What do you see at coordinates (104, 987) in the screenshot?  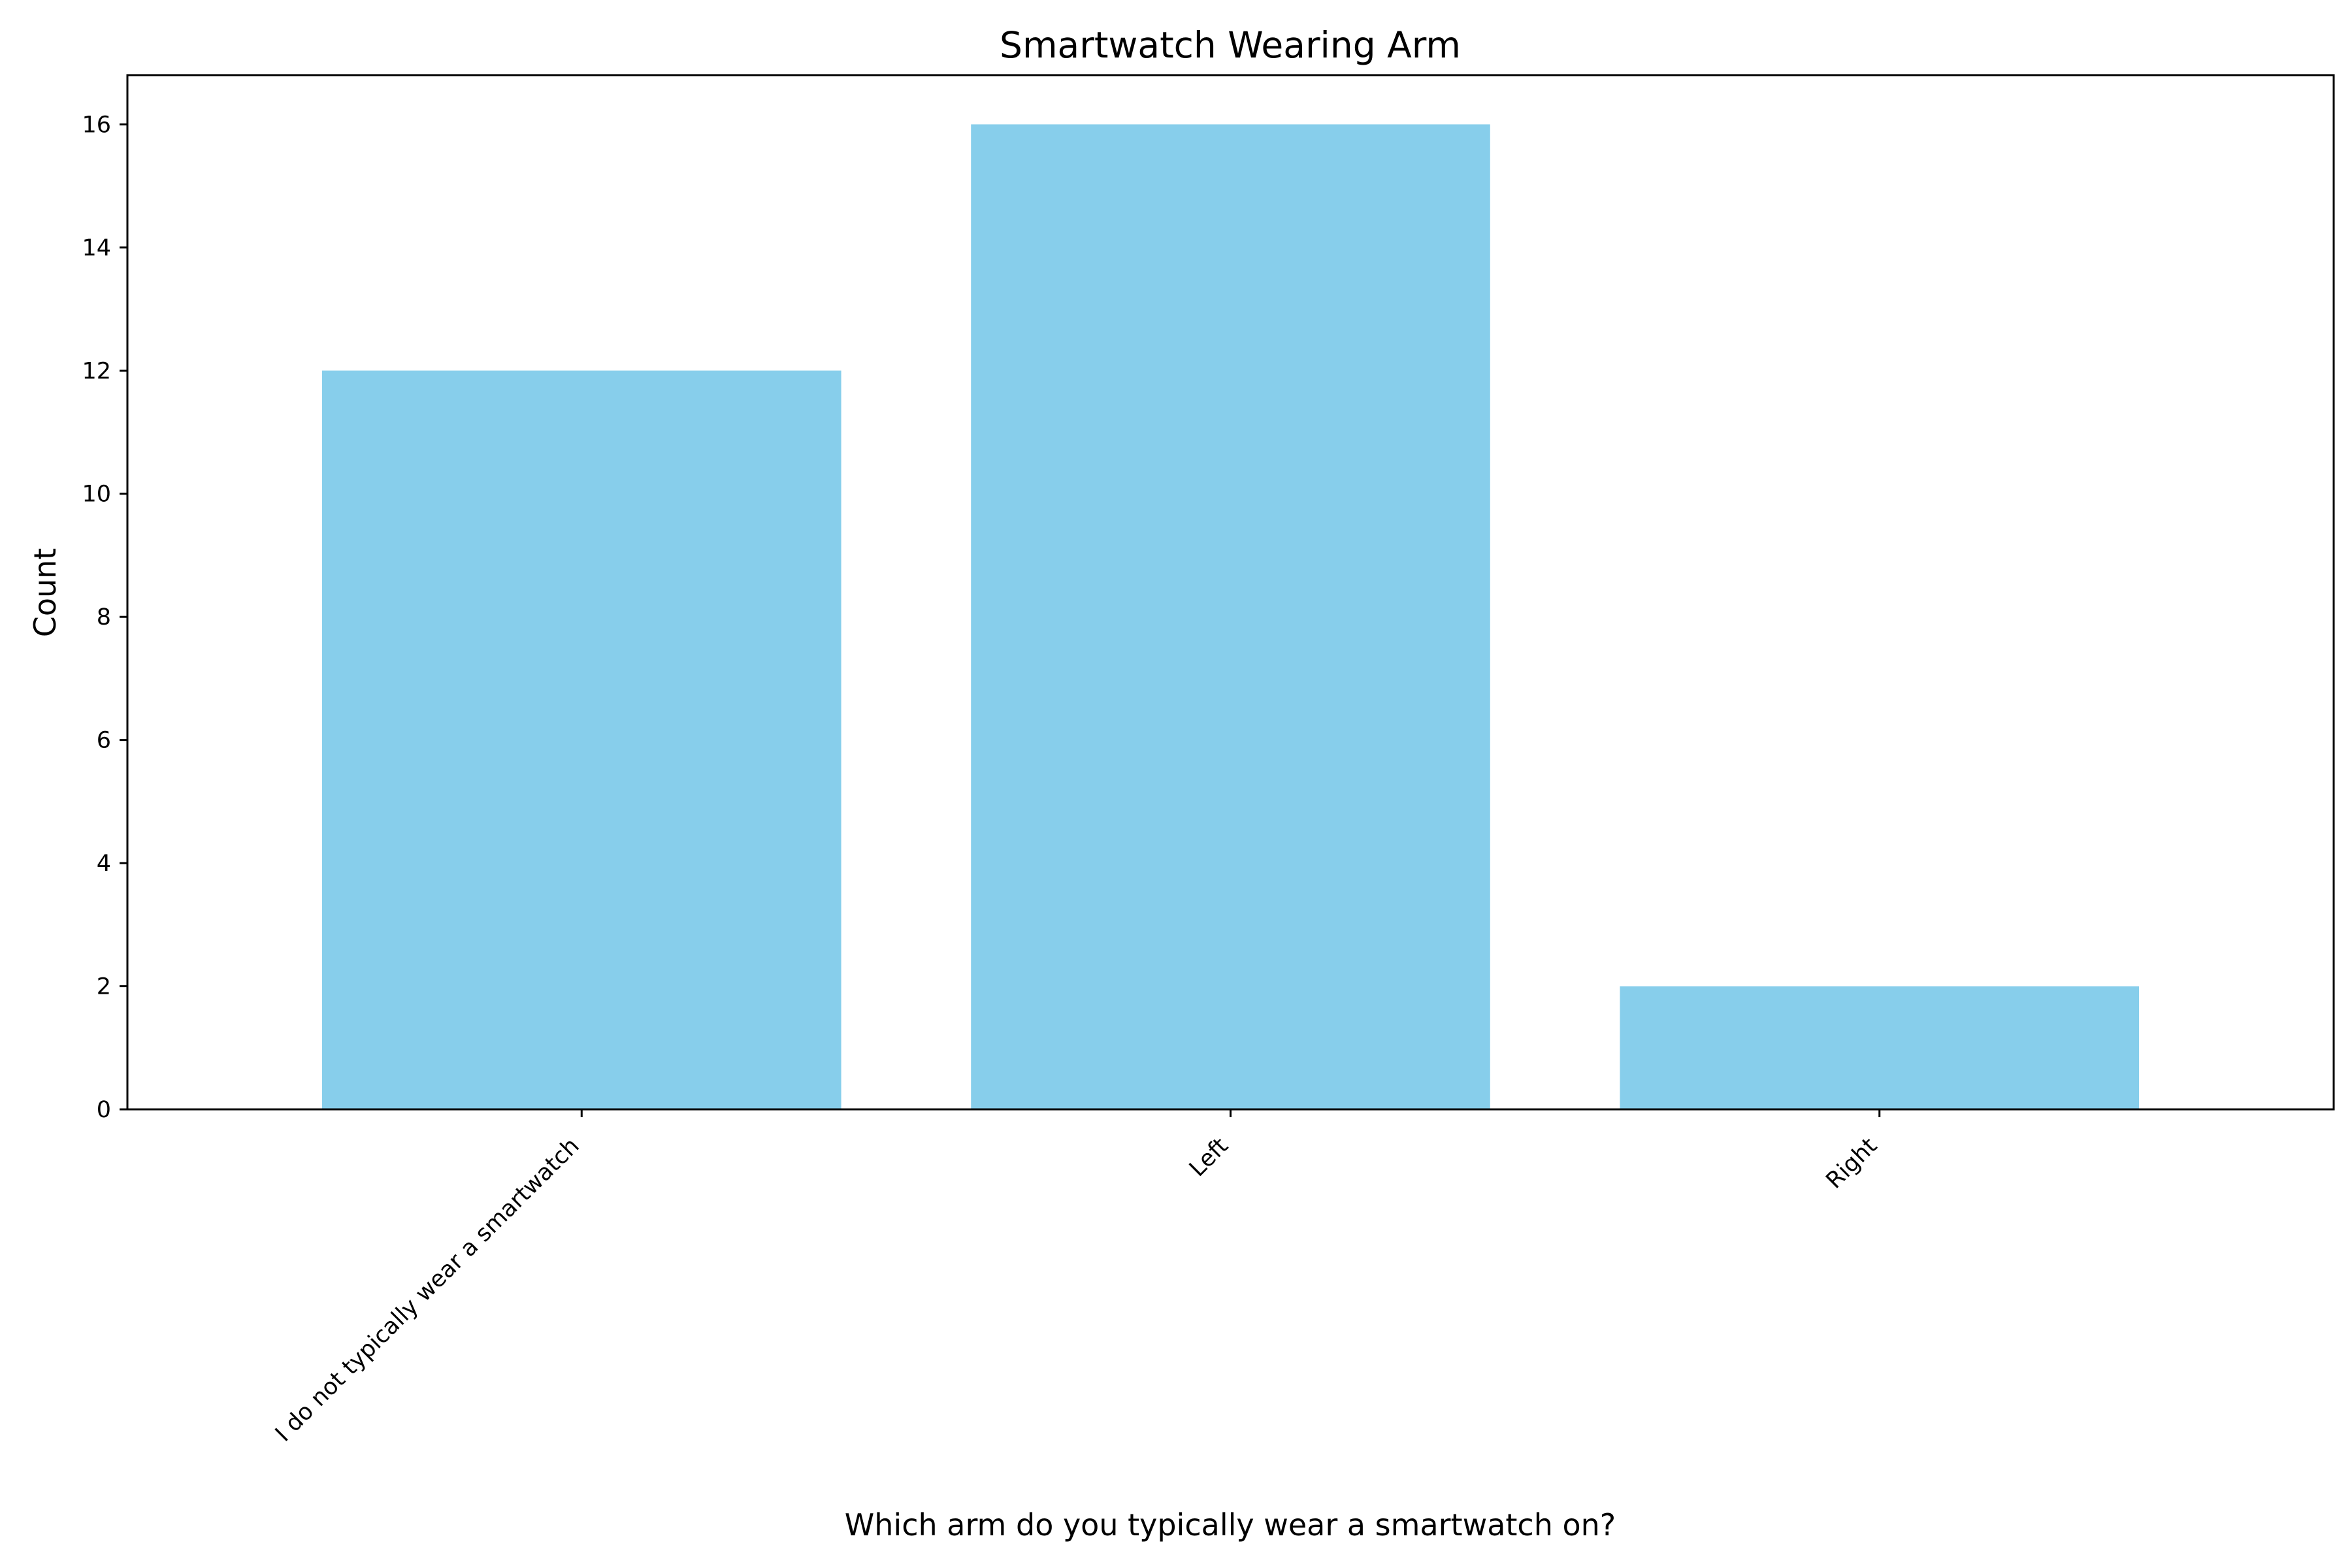 I see `y-tick-label: 2` at bounding box center [104, 987].